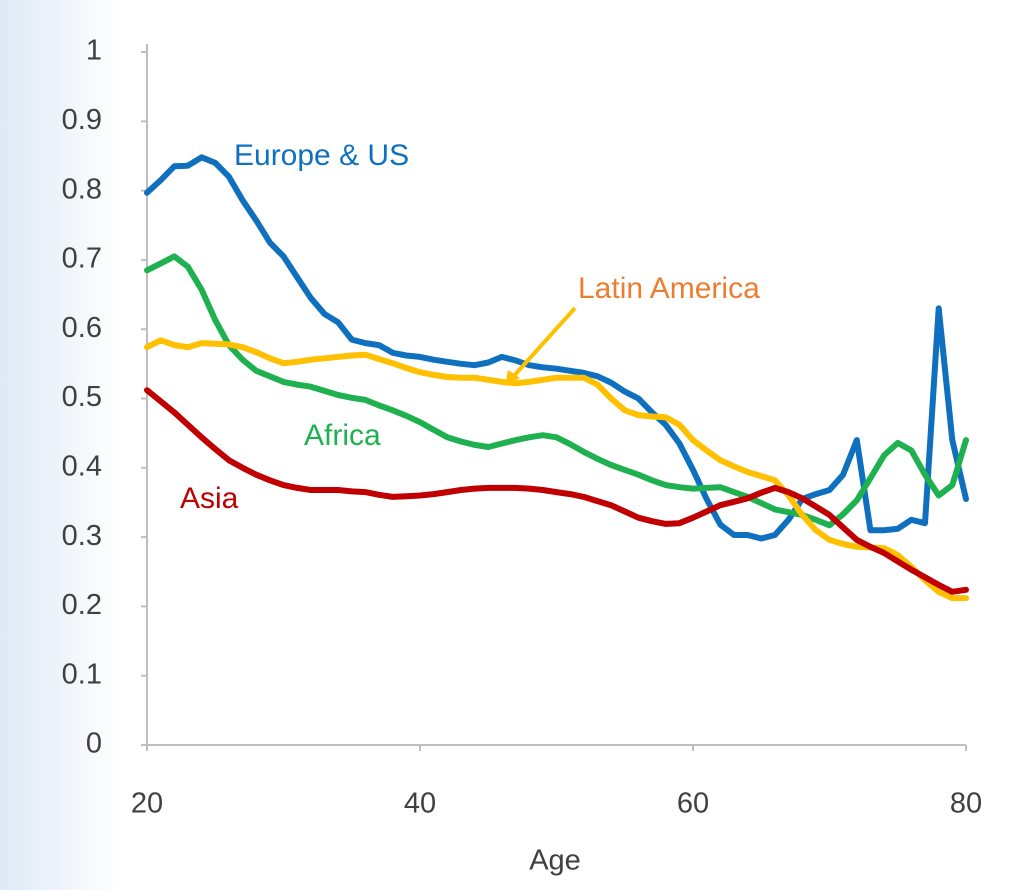 The height and width of the screenshot is (890, 1015). What do you see at coordinates (82, 189) in the screenshot?
I see `y-tick-label: 0.8` at bounding box center [82, 189].